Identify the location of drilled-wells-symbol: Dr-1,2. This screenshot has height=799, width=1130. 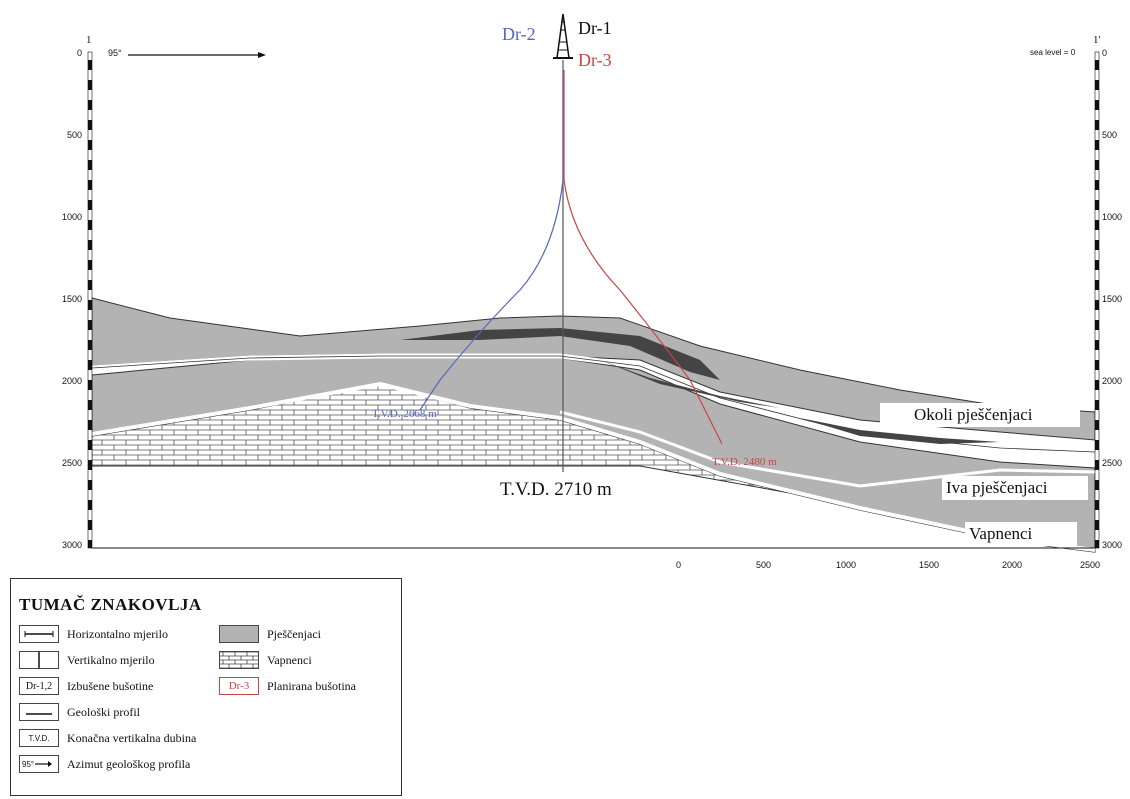
(39, 686).